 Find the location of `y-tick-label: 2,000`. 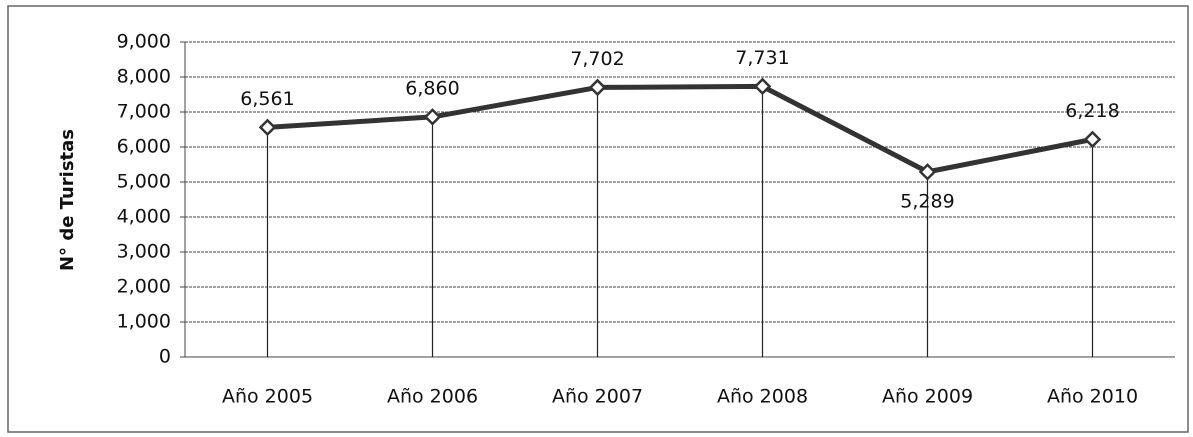

y-tick-label: 2,000 is located at coordinates (144, 287).